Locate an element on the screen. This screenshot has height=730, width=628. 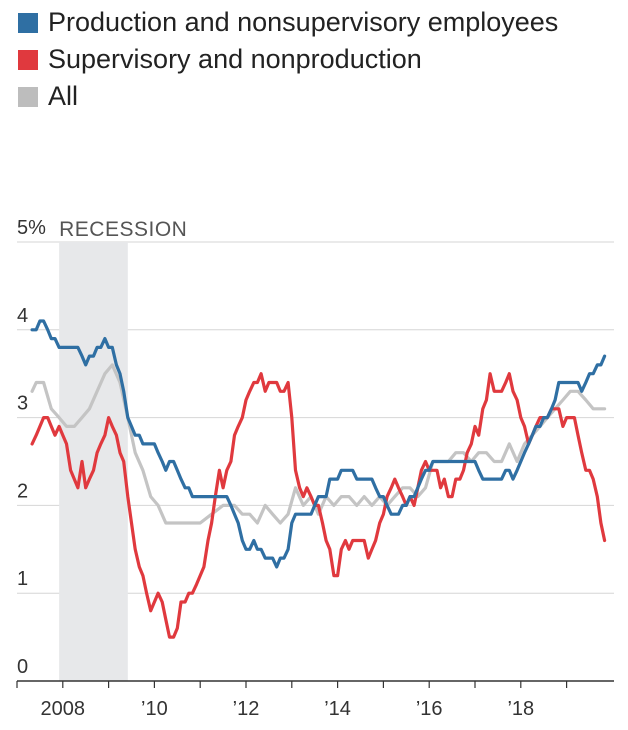
legend-item-supervisory: Supervisory and nonproduction is located at coordinates (318, 59).